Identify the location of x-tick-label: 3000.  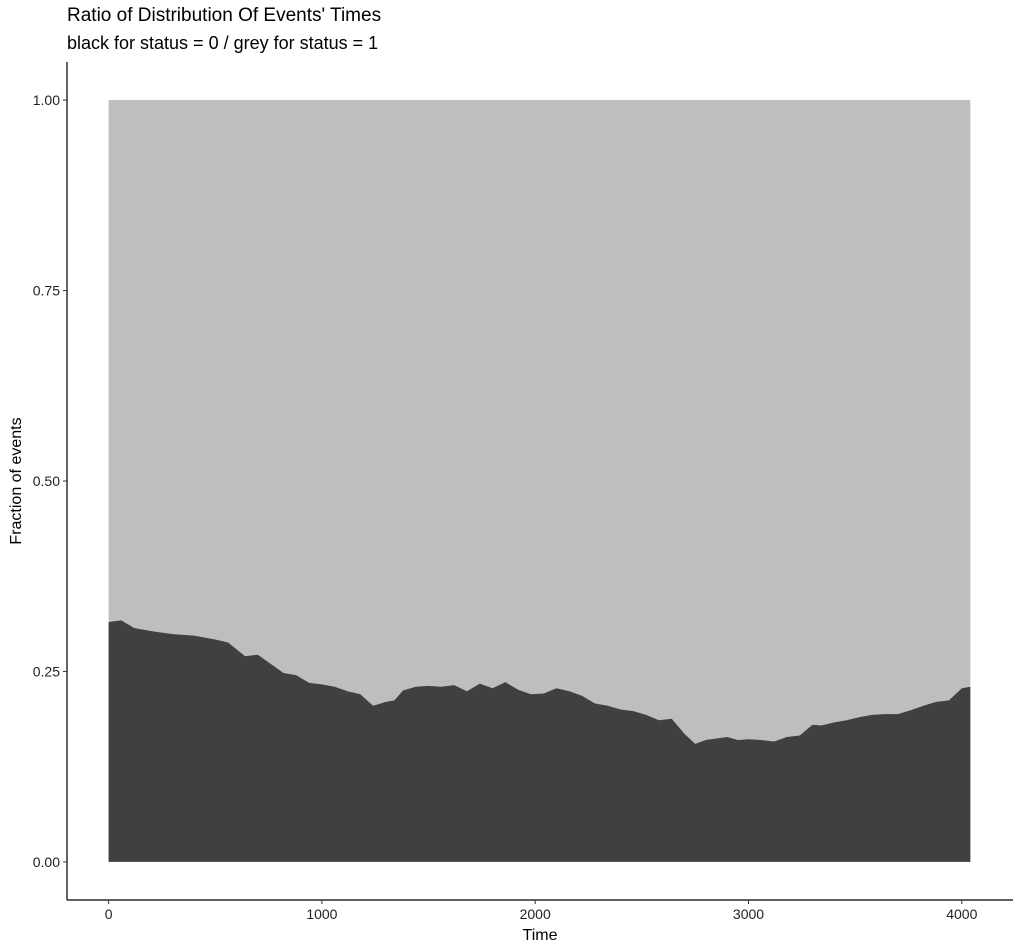
(748, 914).